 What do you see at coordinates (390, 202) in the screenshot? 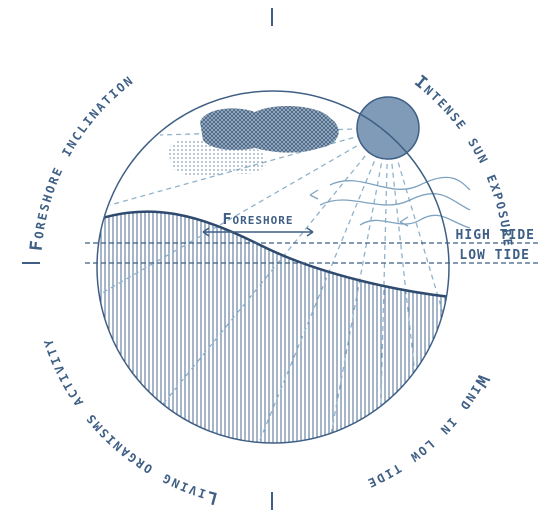
I see `wind-lines` at bounding box center [390, 202].